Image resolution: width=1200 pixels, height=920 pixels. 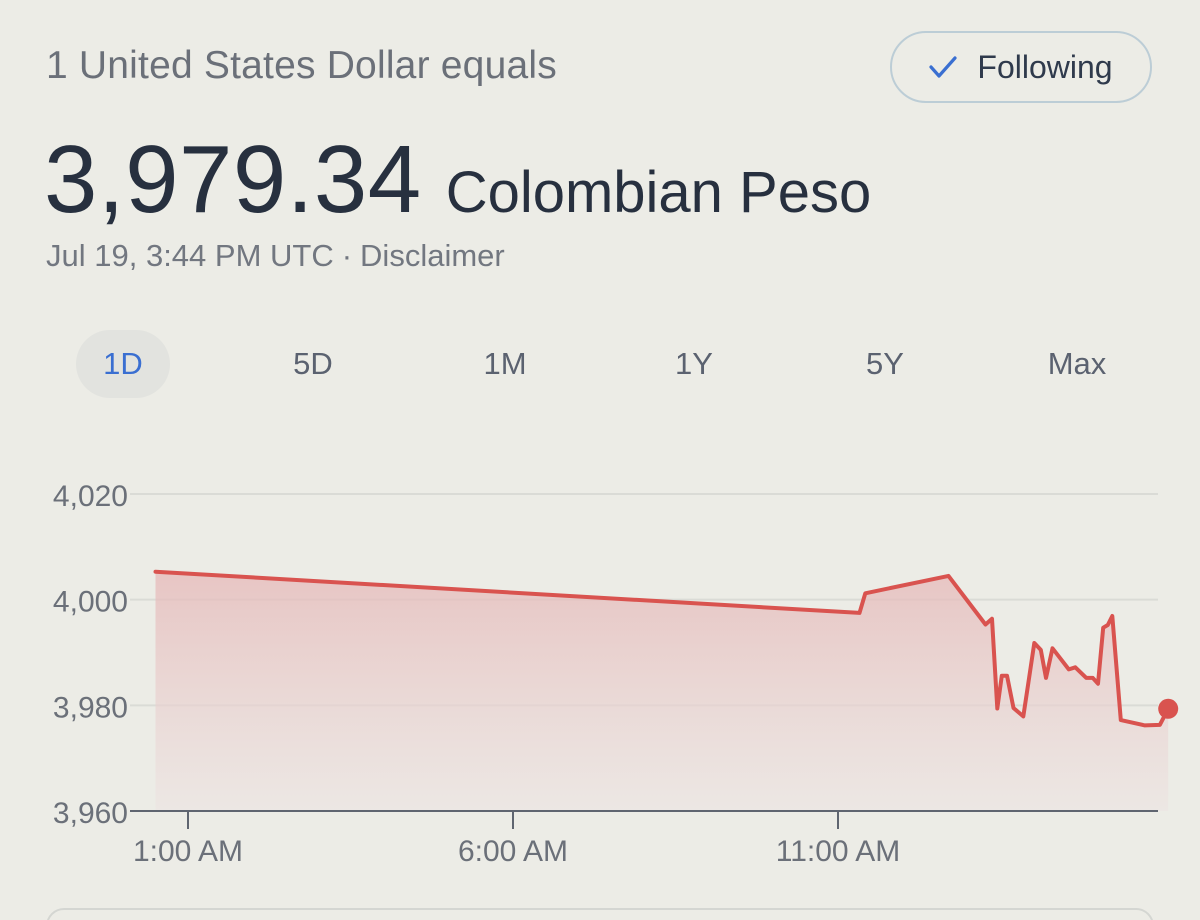 What do you see at coordinates (513, 851) in the screenshot?
I see `x-tick-label: 6:00 AM` at bounding box center [513, 851].